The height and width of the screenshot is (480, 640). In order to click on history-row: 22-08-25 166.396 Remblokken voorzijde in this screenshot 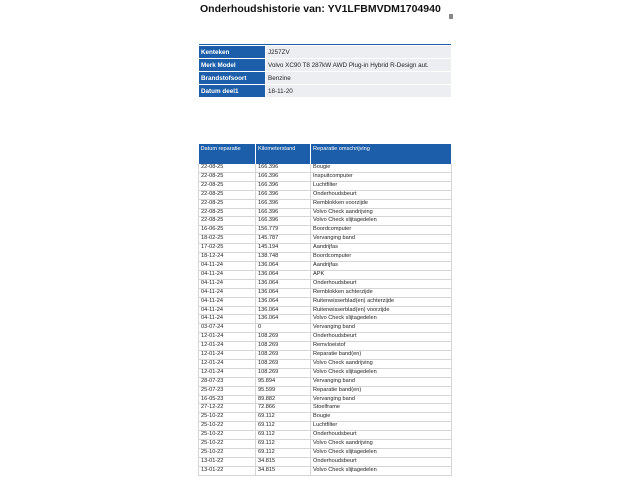, I will do `click(325, 204)`.